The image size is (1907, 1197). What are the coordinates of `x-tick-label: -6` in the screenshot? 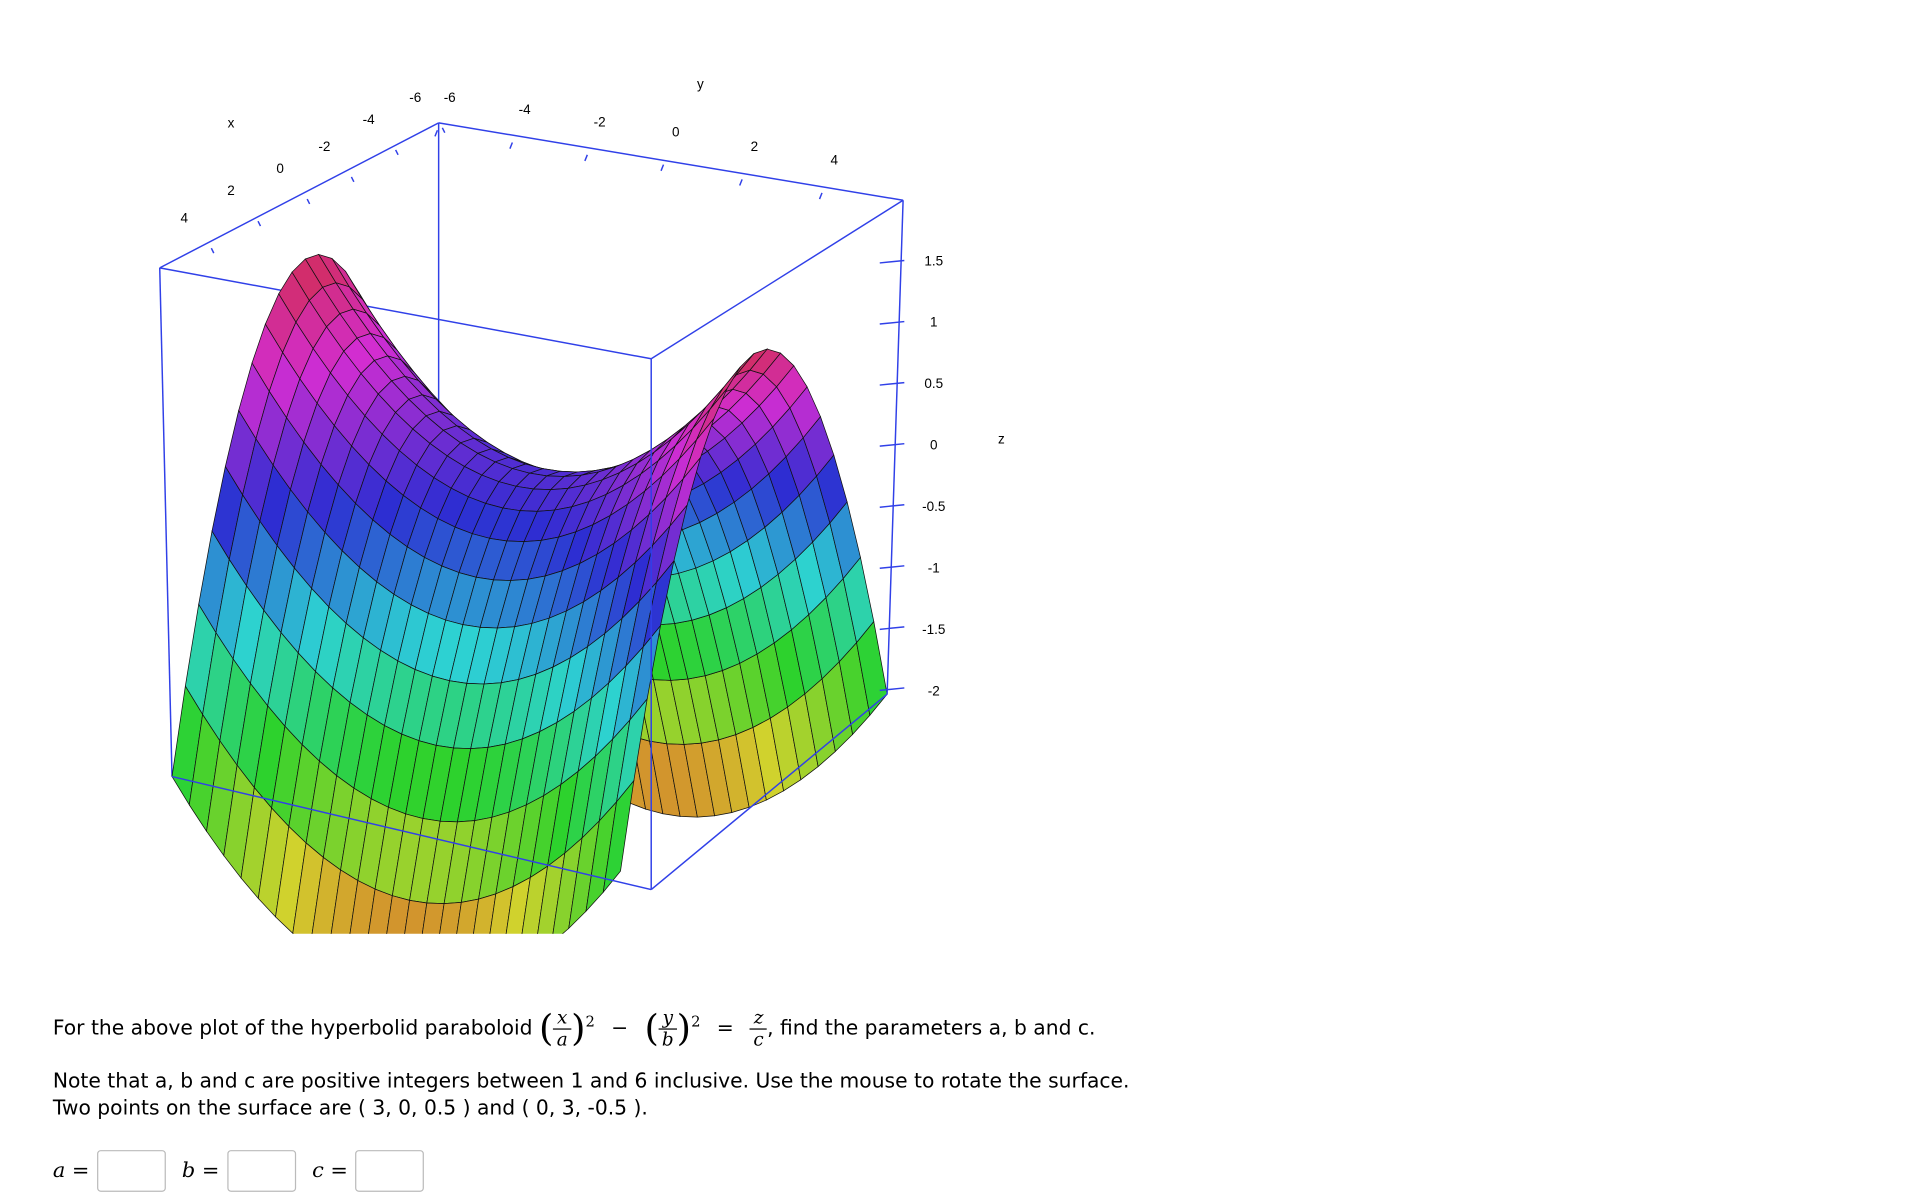 It's located at (415, 97).